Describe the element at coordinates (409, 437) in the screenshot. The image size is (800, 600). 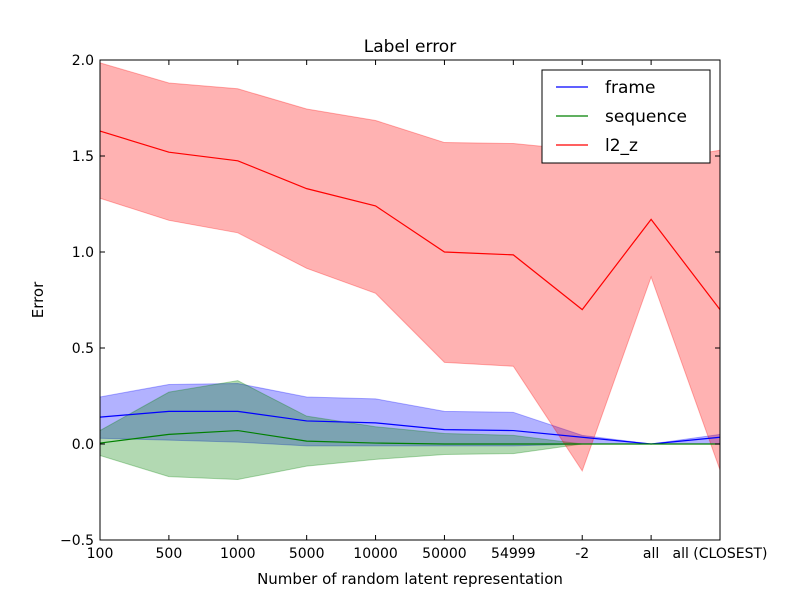
I see `line-sequence` at that location.